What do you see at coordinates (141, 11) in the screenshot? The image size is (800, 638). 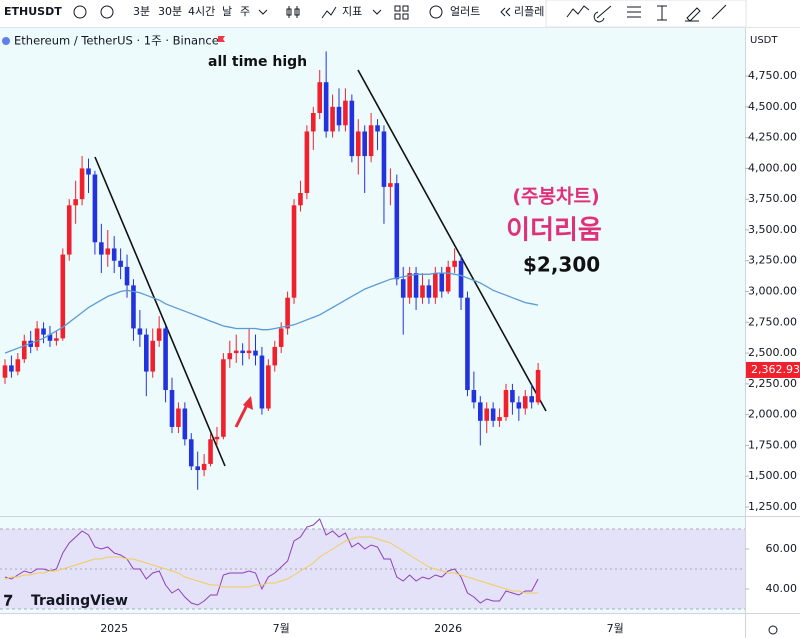 I see `interval: 3분` at bounding box center [141, 11].